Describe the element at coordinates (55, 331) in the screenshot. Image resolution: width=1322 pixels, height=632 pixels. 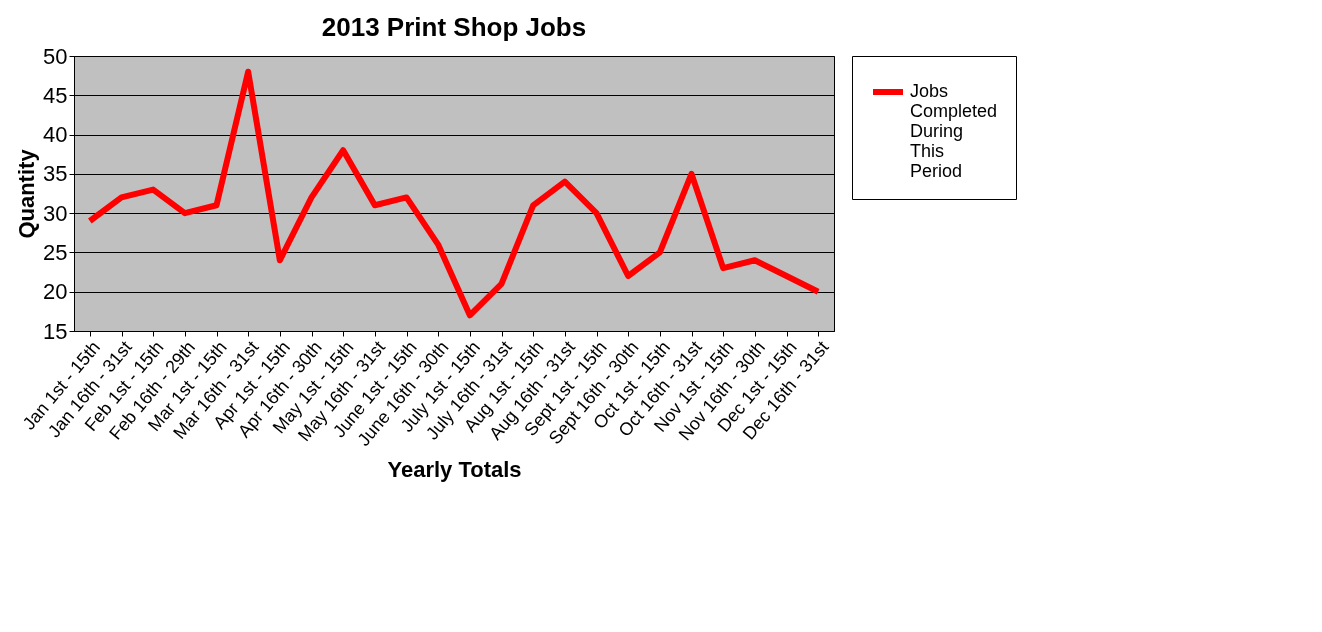
I see `y-tick-label: 15` at that location.